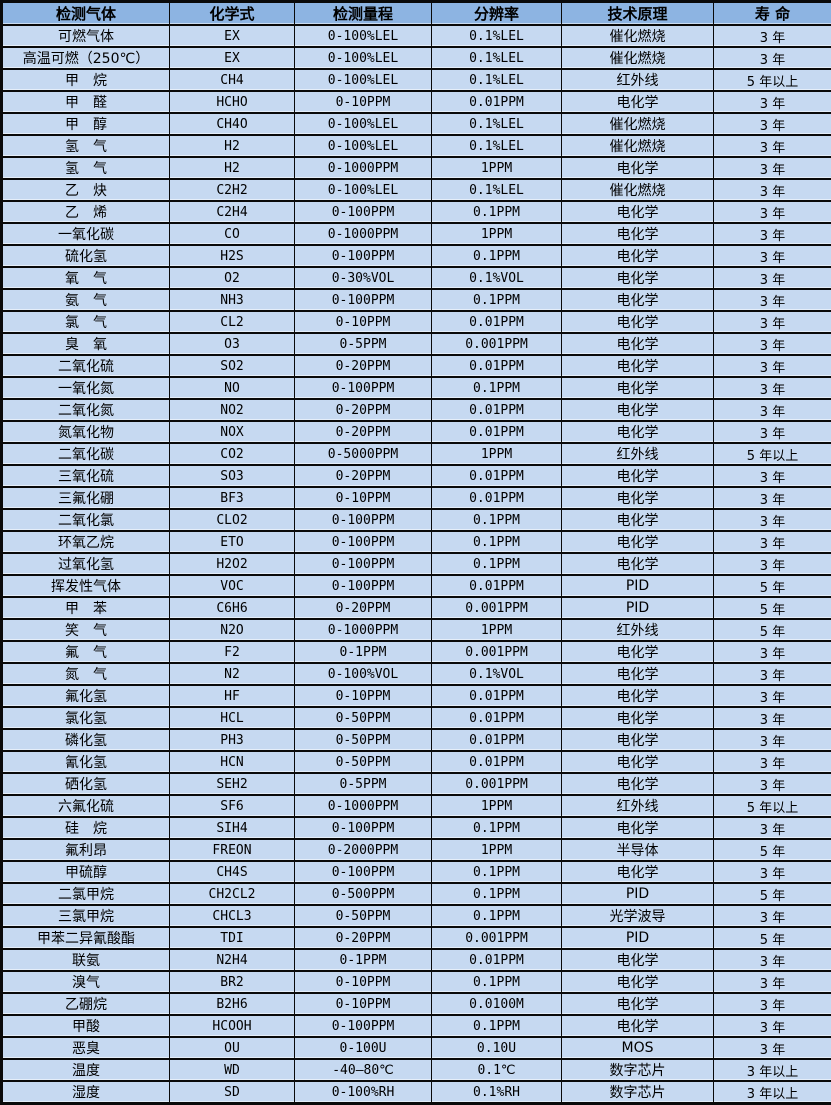 The height and width of the screenshot is (1105, 831). I want to click on cell-principle: PID, so click(638, 586).